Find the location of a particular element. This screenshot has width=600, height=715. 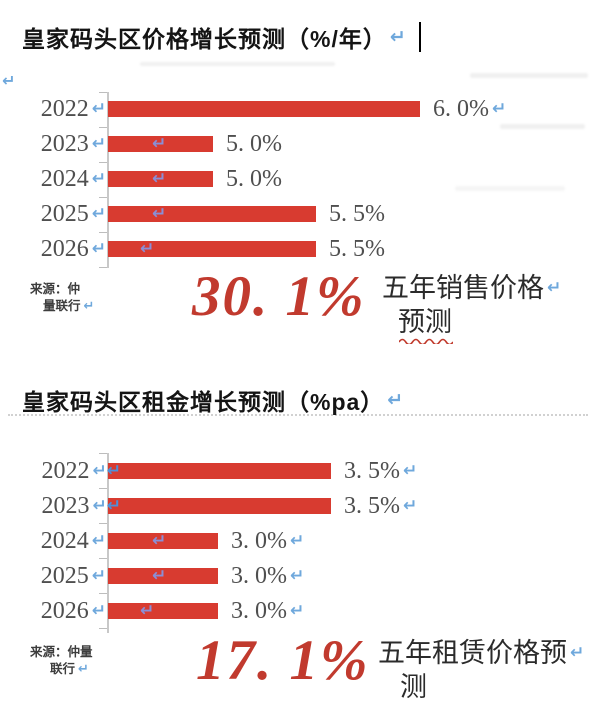

caption-line1: 五年租赁价格预 ↵ is located at coordinates (481, 653).